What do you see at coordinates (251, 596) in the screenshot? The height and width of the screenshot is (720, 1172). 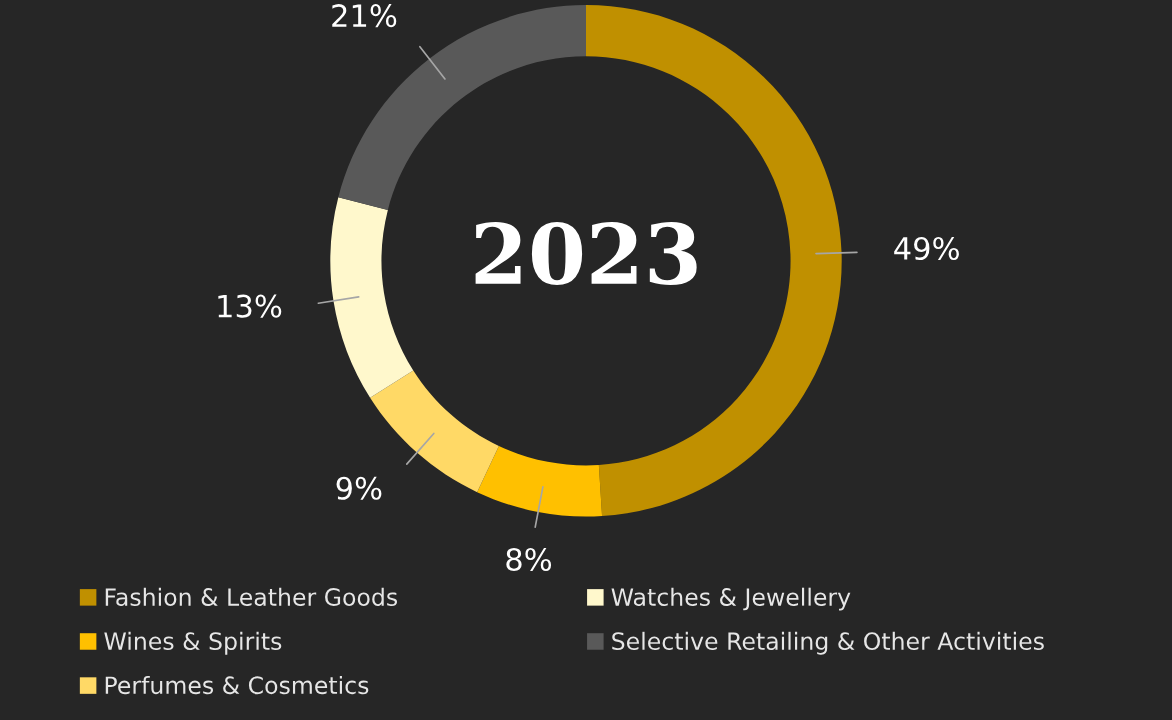 I see `legend-label: Fashion & Leather Goods` at bounding box center [251, 596].